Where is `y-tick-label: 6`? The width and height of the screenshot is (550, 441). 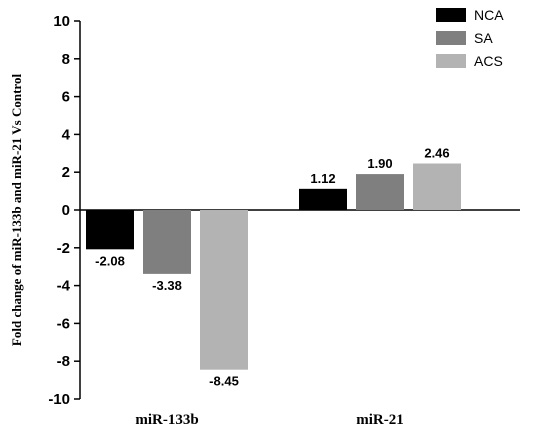 y-tick-label: 6 is located at coordinates (66, 97).